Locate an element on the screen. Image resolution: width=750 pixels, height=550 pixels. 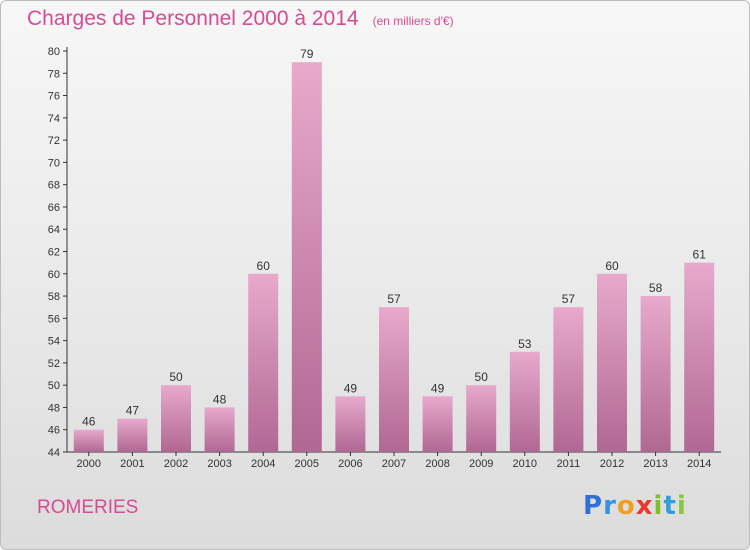
proxiti-logo: Proxiti is located at coordinates (635, 506).